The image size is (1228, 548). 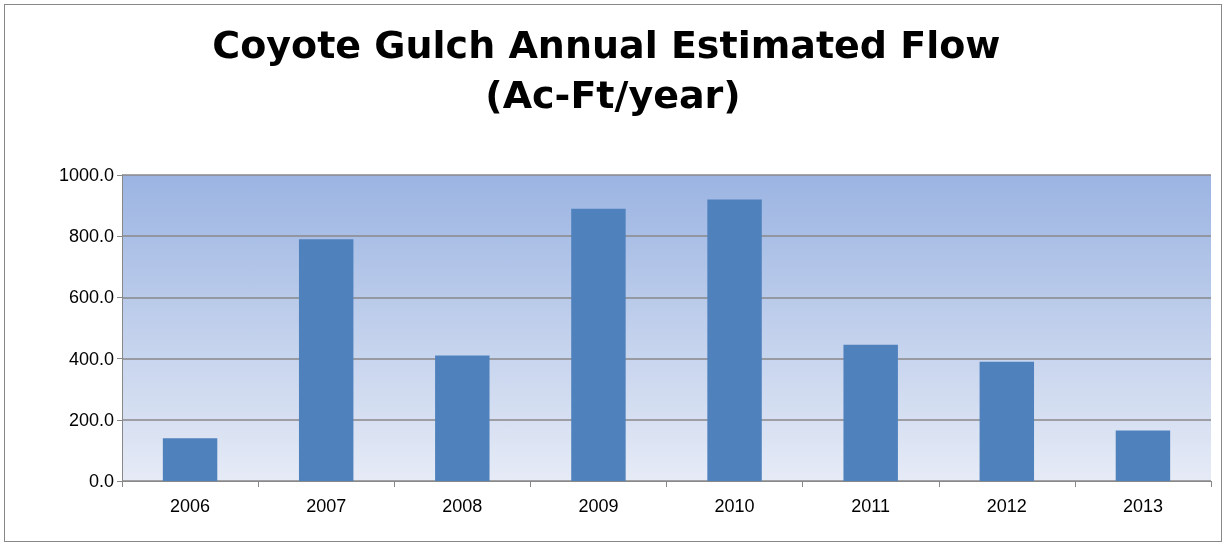 I want to click on x-tick-label: 2008, so click(x=462, y=506).